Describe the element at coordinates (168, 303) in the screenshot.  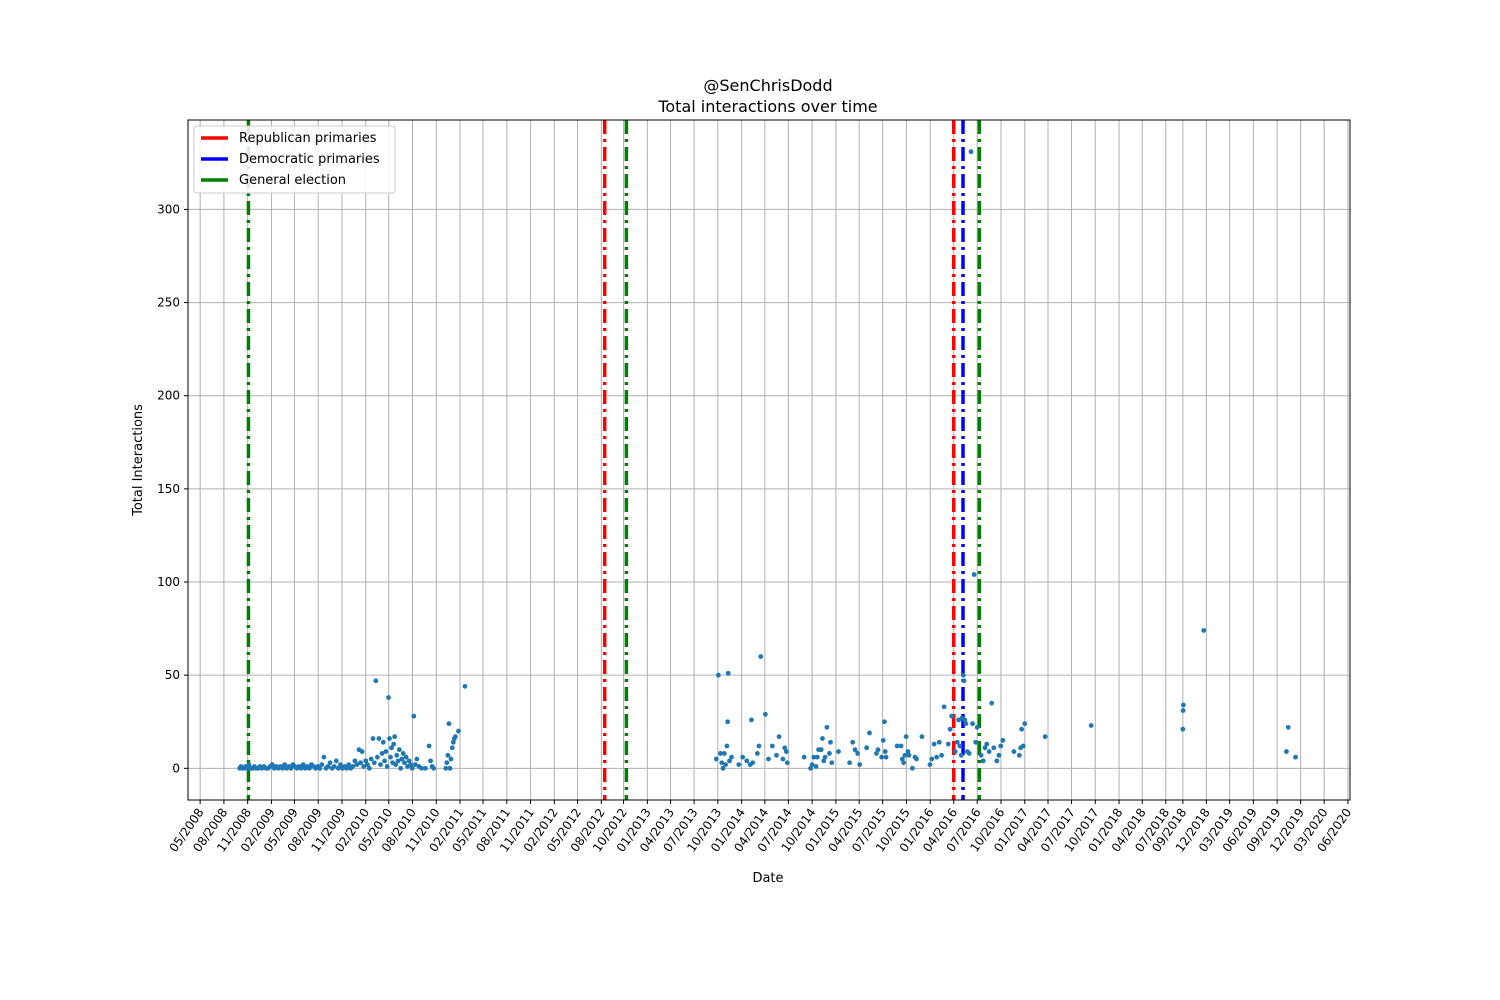
I see `y-tick-label: 250` at that location.